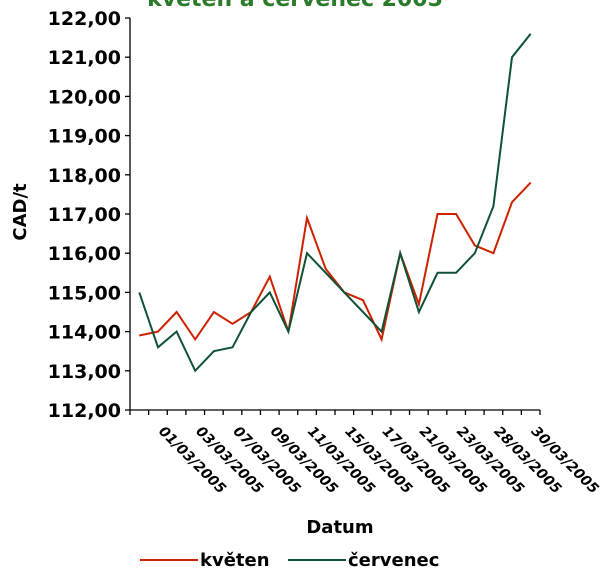 The width and height of the screenshot is (603, 573). I want to click on y-tick-label: 117,00, so click(84, 215).